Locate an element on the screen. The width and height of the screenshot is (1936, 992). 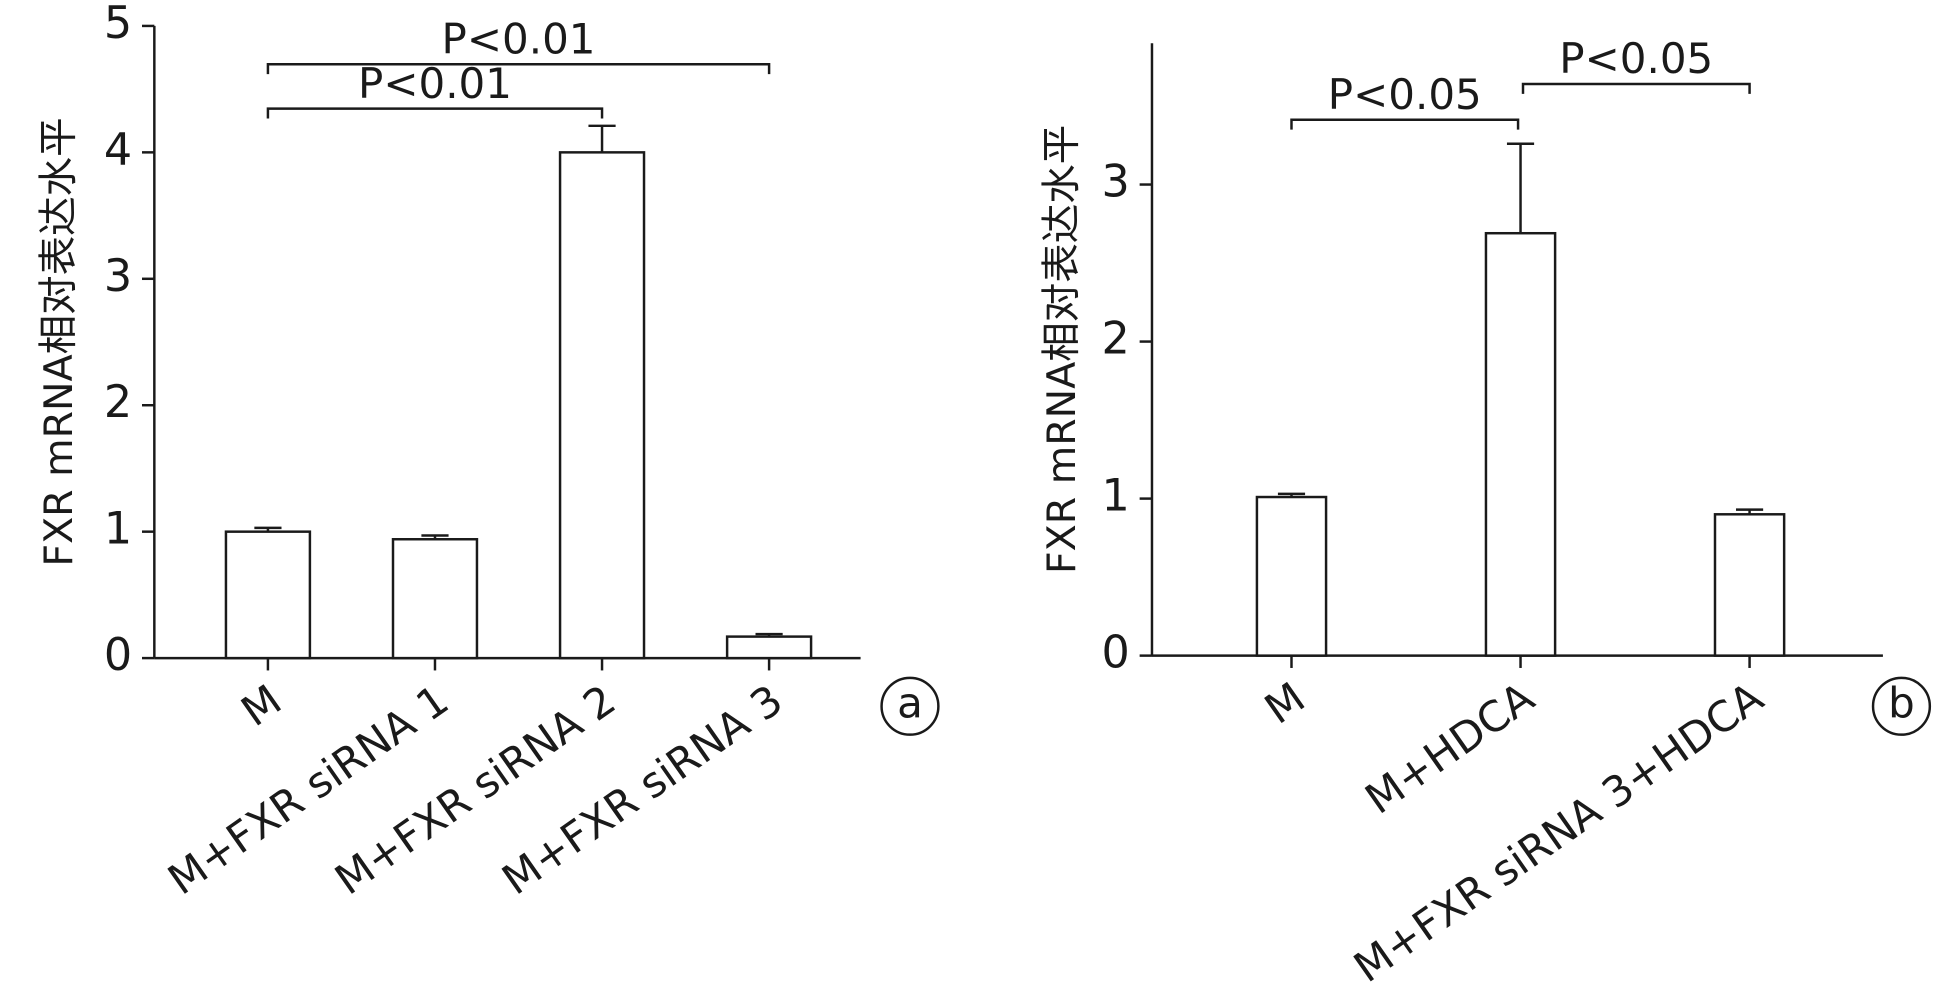
x-tick-label: M+FXR siRNA 3+HDCA is located at coordinates (1558, 831).